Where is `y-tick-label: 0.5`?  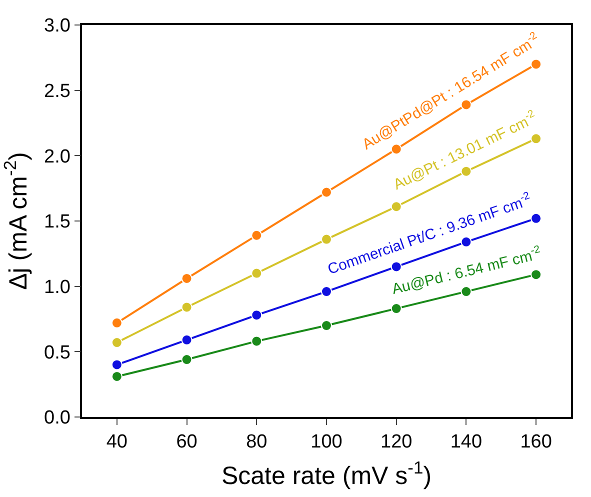
y-tick-label: 0.5 is located at coordinates (57, 353).